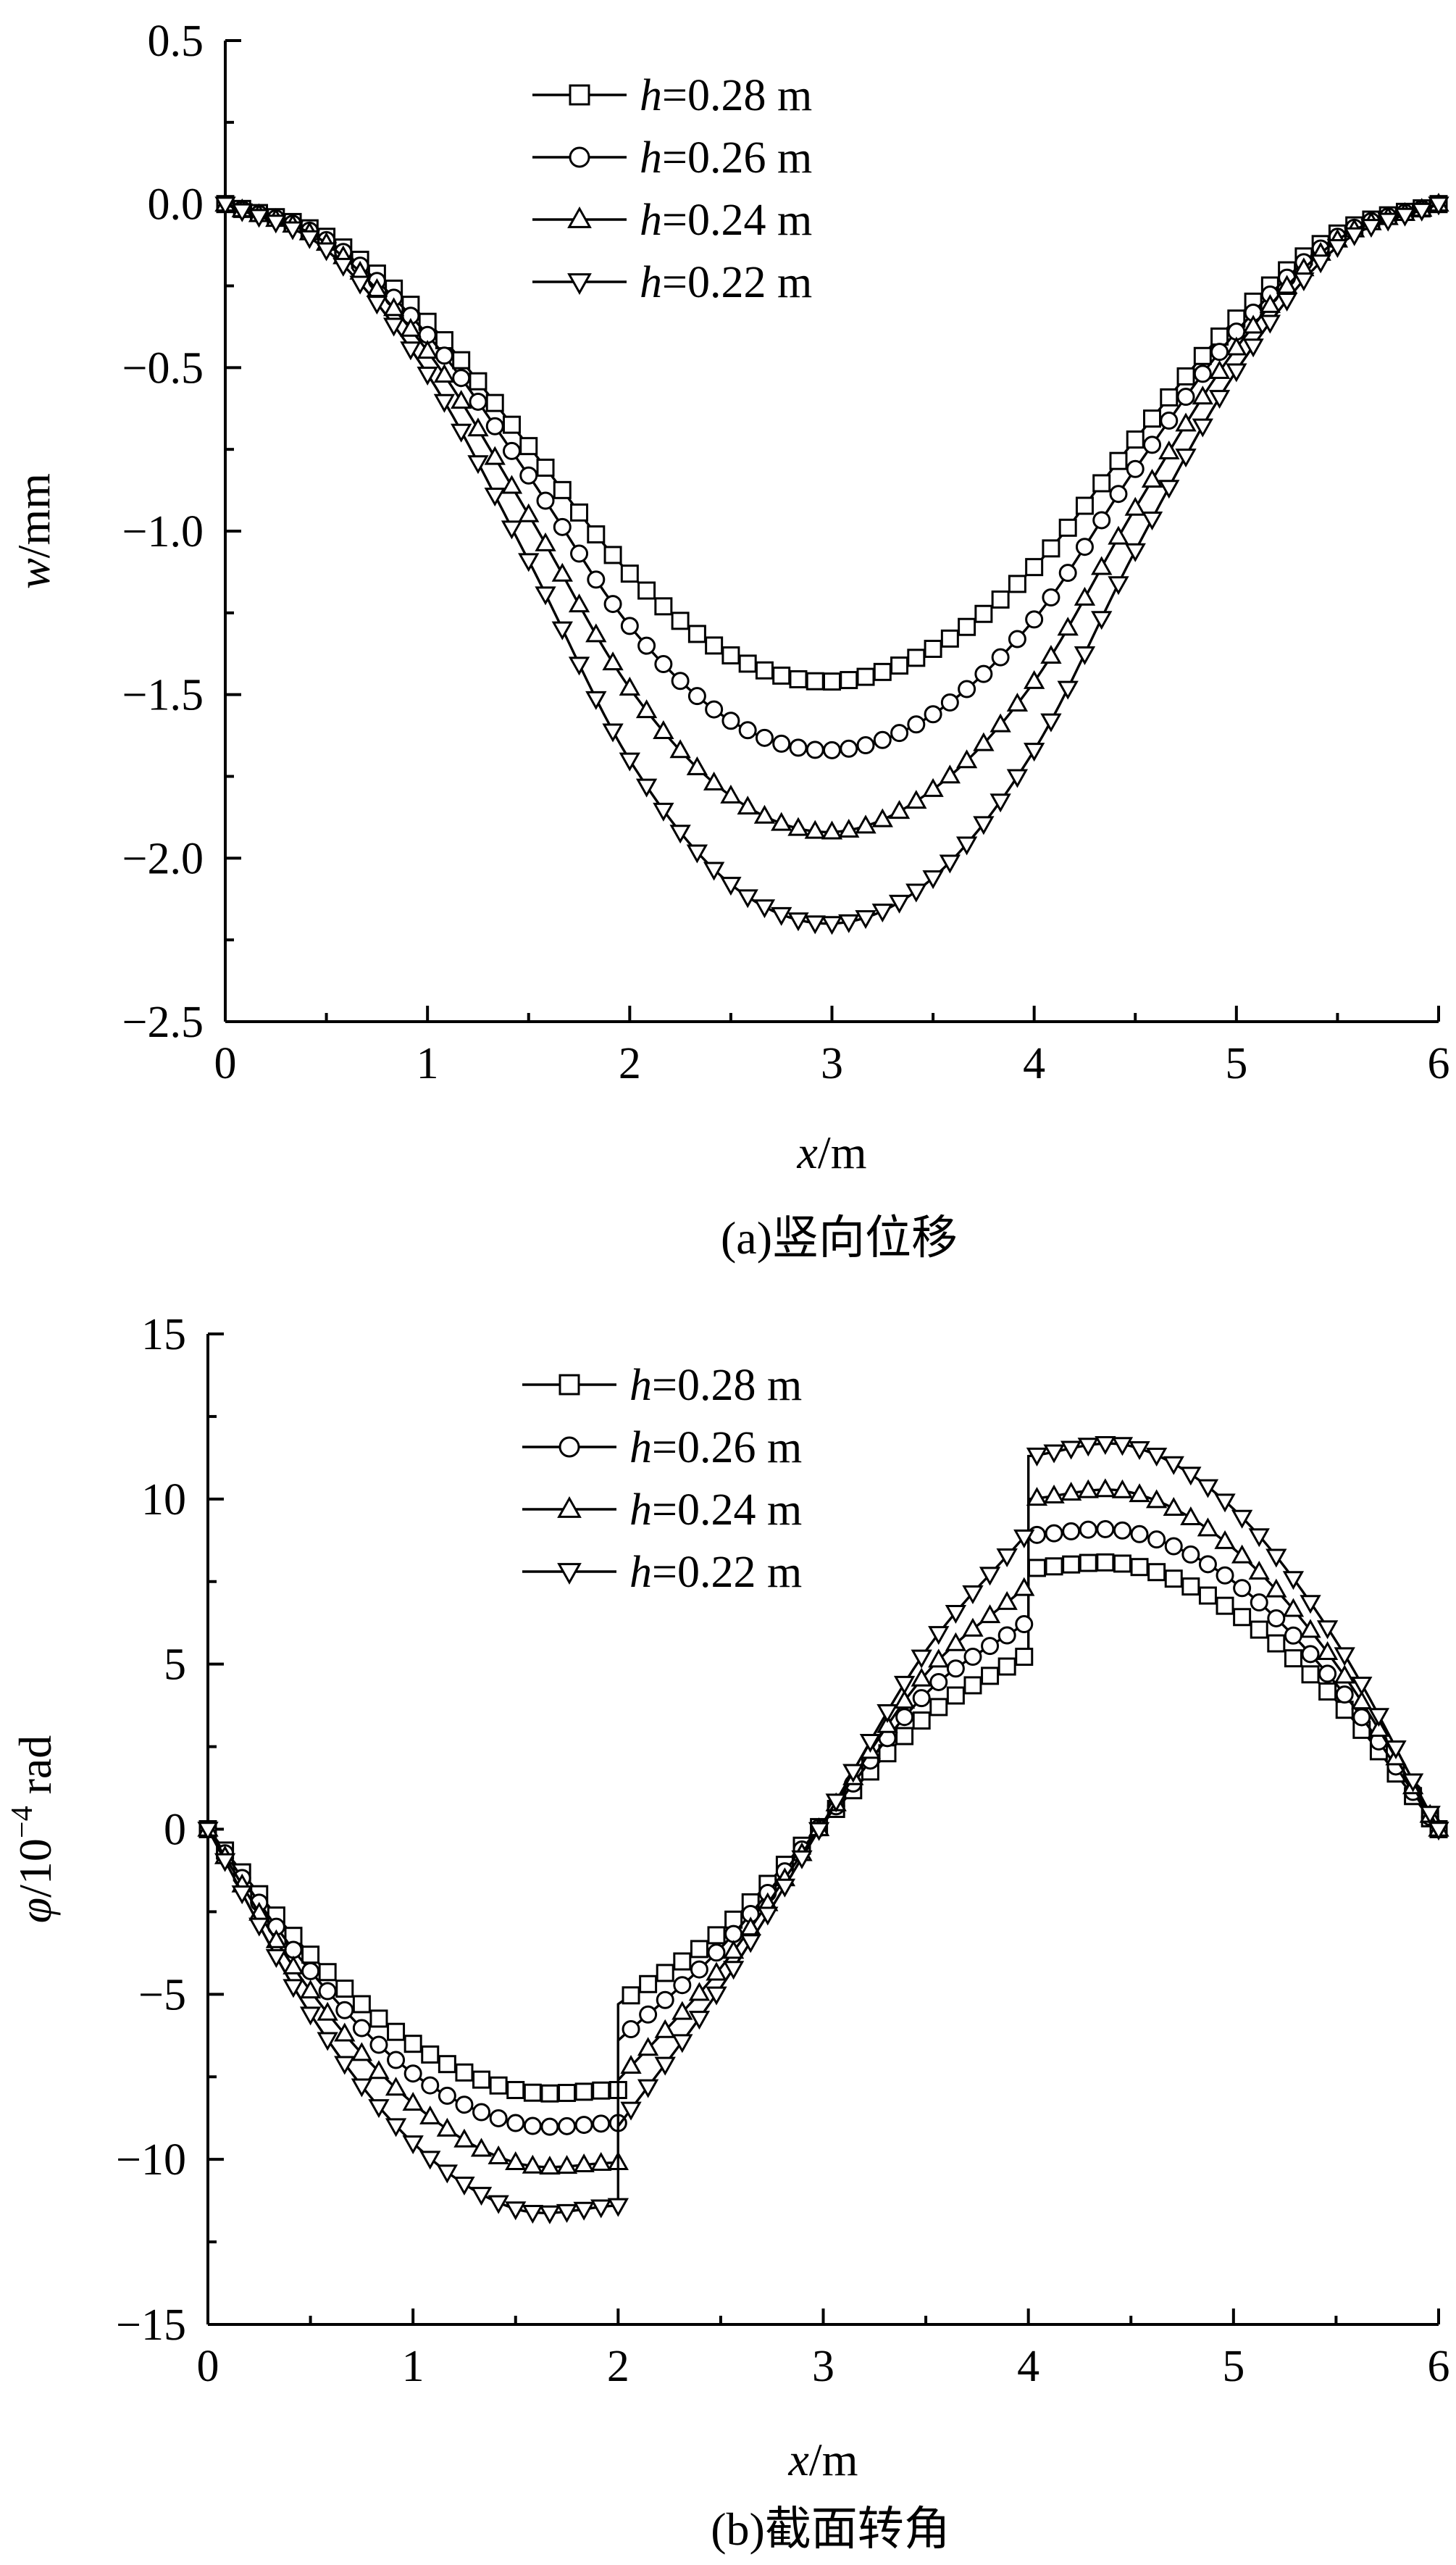 The image size is (1456, 2565). I want to click on x-axis-label-var: x, so click(798, 2459).